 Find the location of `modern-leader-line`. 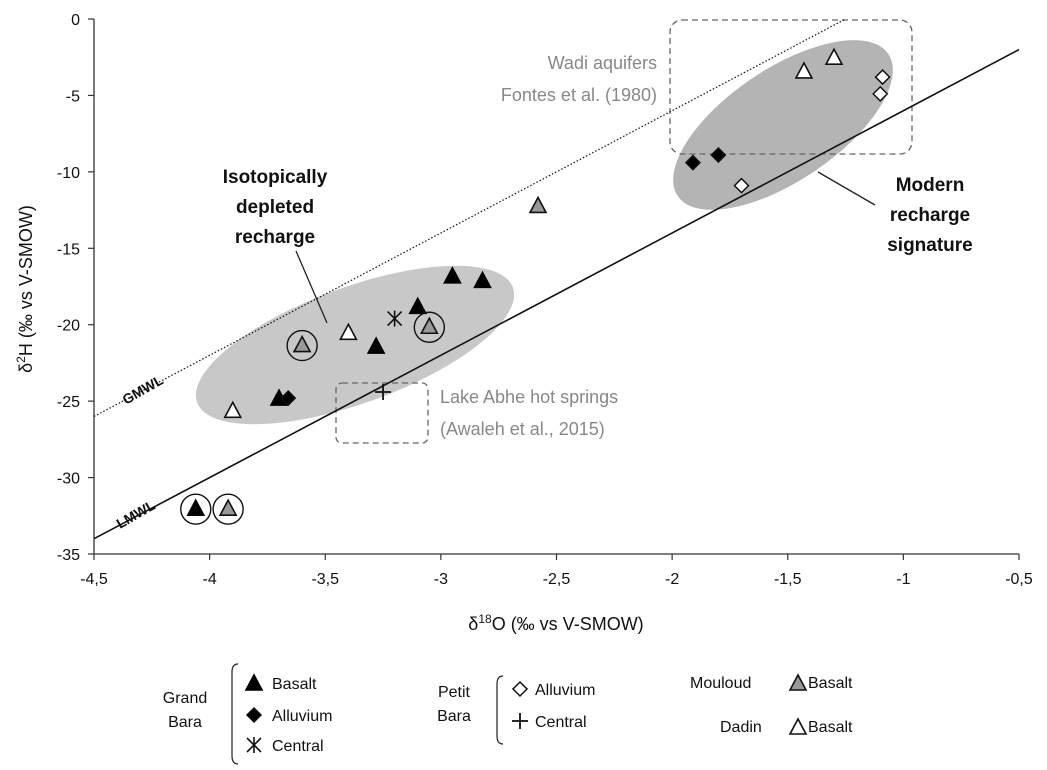

modern-leader-line is located at coordinates (846, 188).